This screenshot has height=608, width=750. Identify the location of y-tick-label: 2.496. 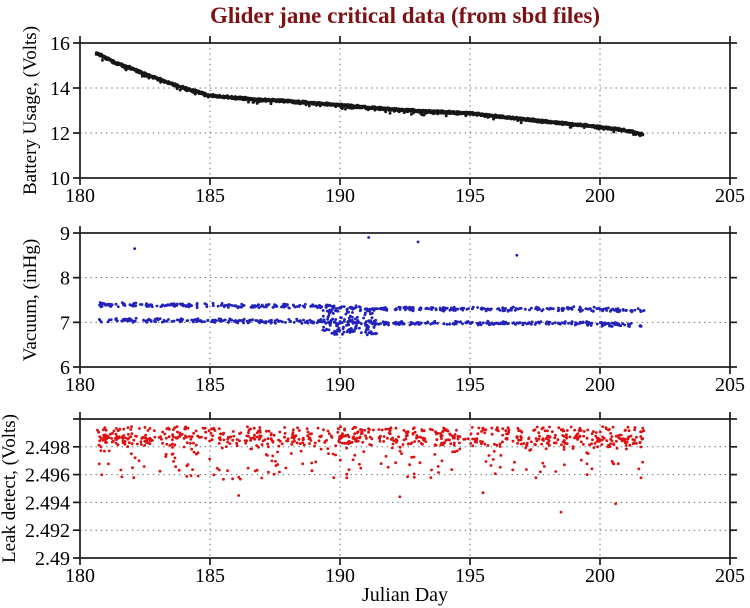
(47, 476).